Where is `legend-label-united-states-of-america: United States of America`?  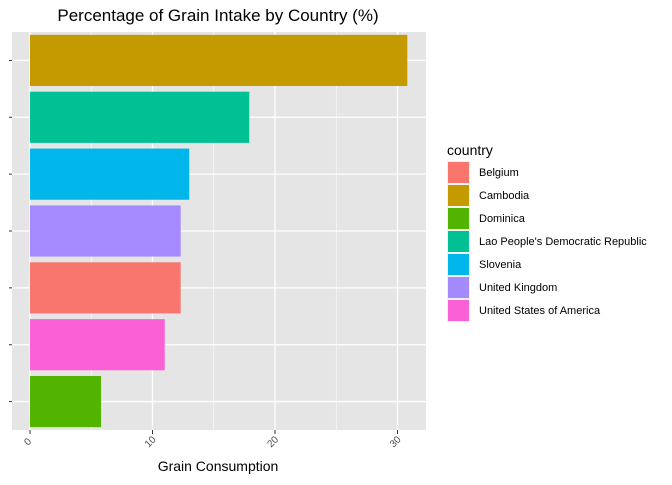
legend-label-united-states-of-america: United States of America is located at coordinates (540, 311).